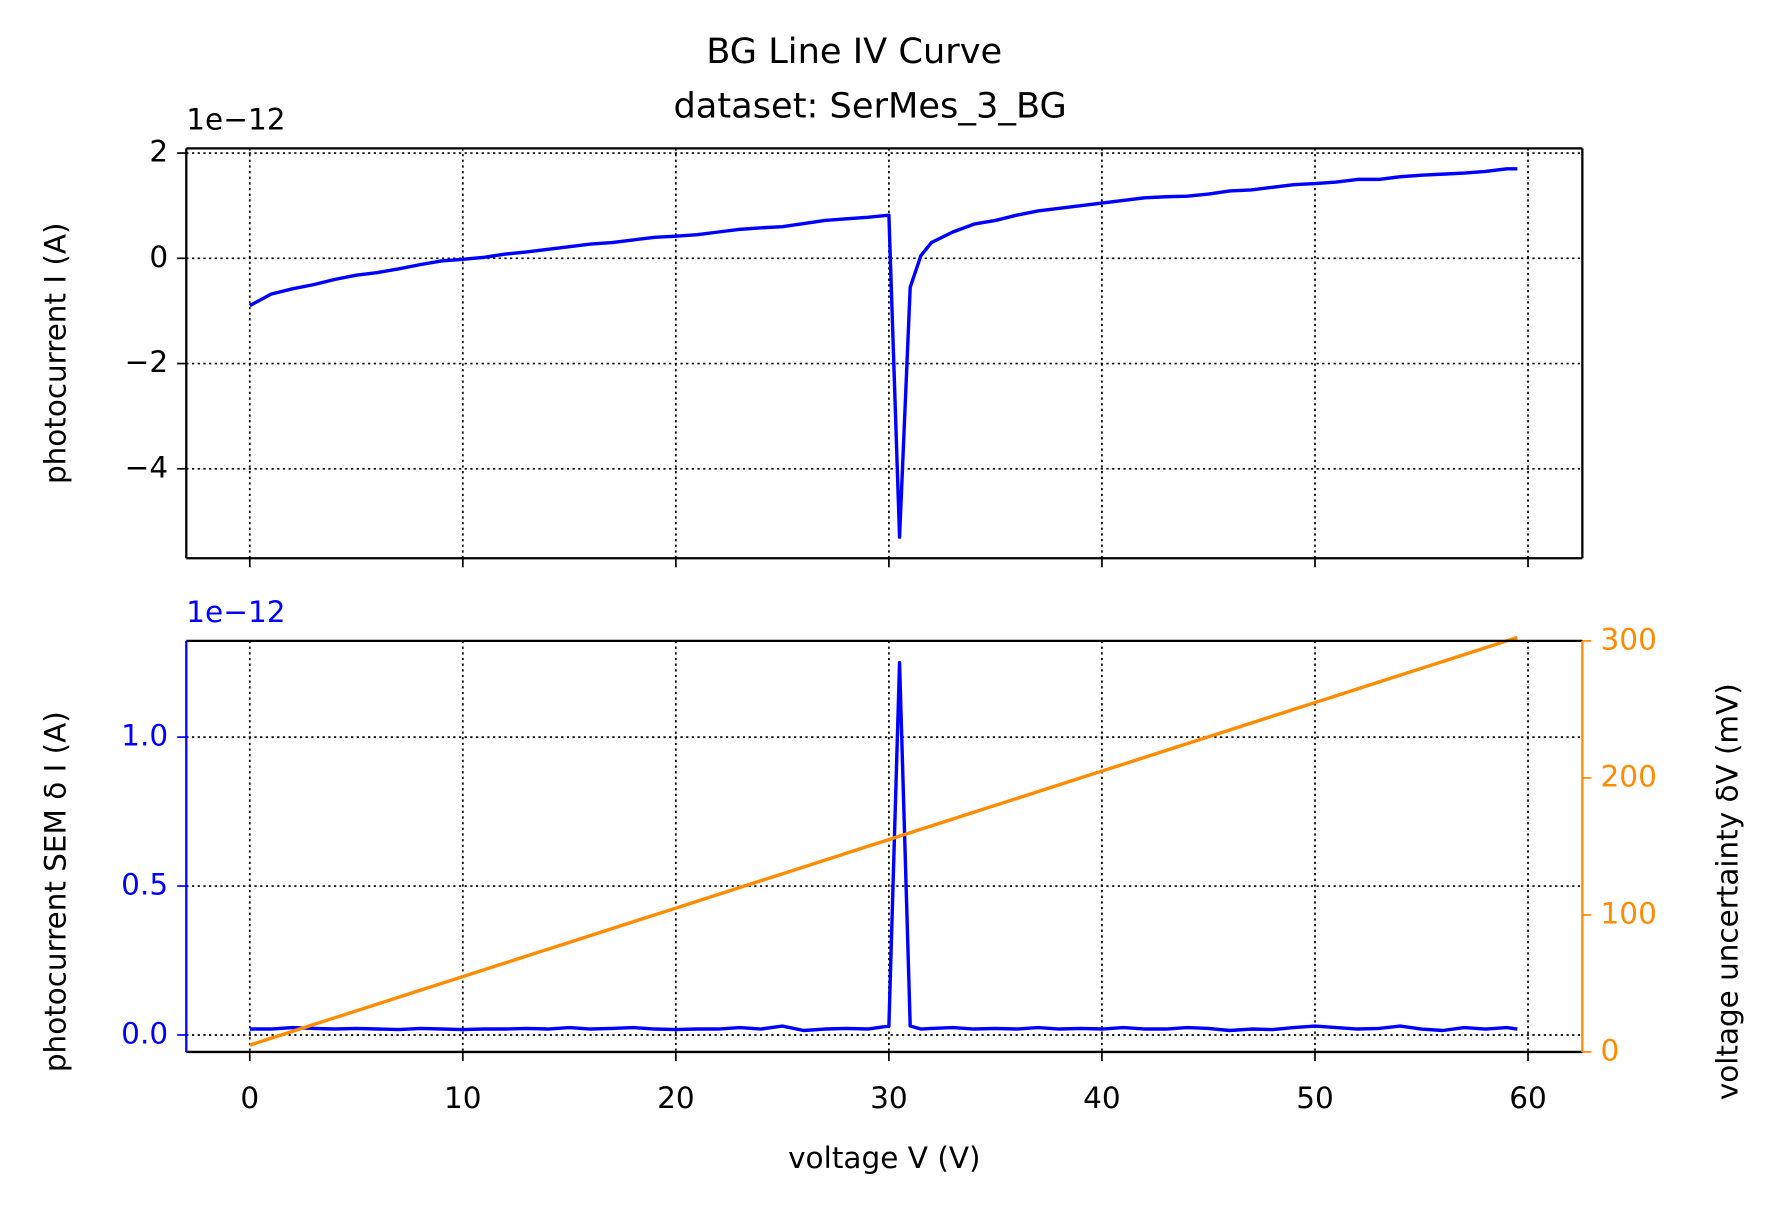  Describe the element at coordinates (854, 51) in the screenshot. I see `chart-title: BG Line IV Curve` at that location.